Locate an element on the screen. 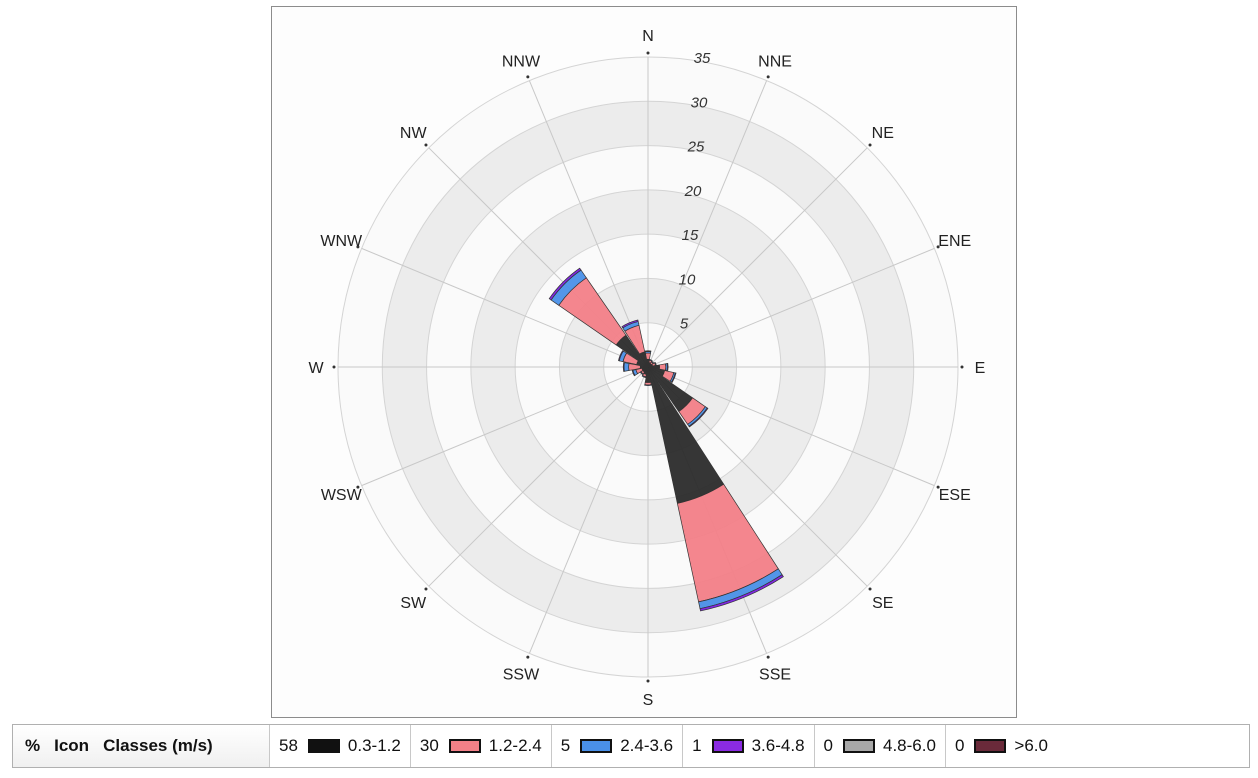 This screenshot has height=778, width=1258. legend-item: 30 1.2-2.4 is located at coordinates (480, 746).